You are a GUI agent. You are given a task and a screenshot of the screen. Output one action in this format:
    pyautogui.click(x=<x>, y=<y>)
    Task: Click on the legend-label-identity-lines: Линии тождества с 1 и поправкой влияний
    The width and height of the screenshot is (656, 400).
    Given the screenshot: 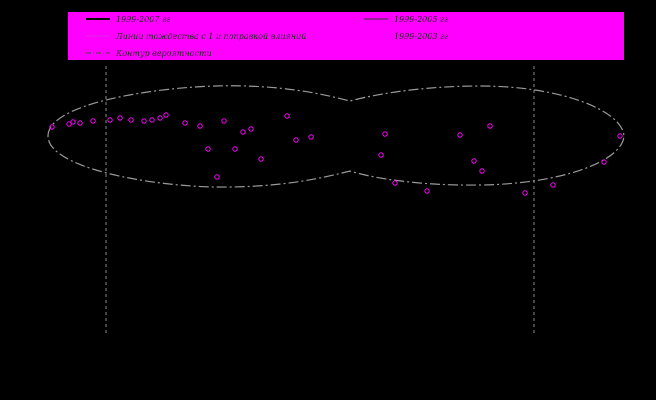 What is the action you would take?
    pyautogui.click(x=210, y=36)
    